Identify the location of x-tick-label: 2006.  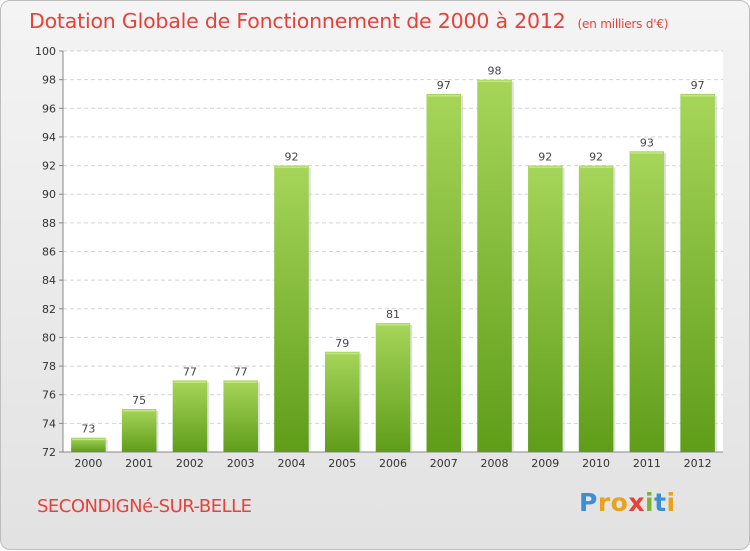
(393, 463).